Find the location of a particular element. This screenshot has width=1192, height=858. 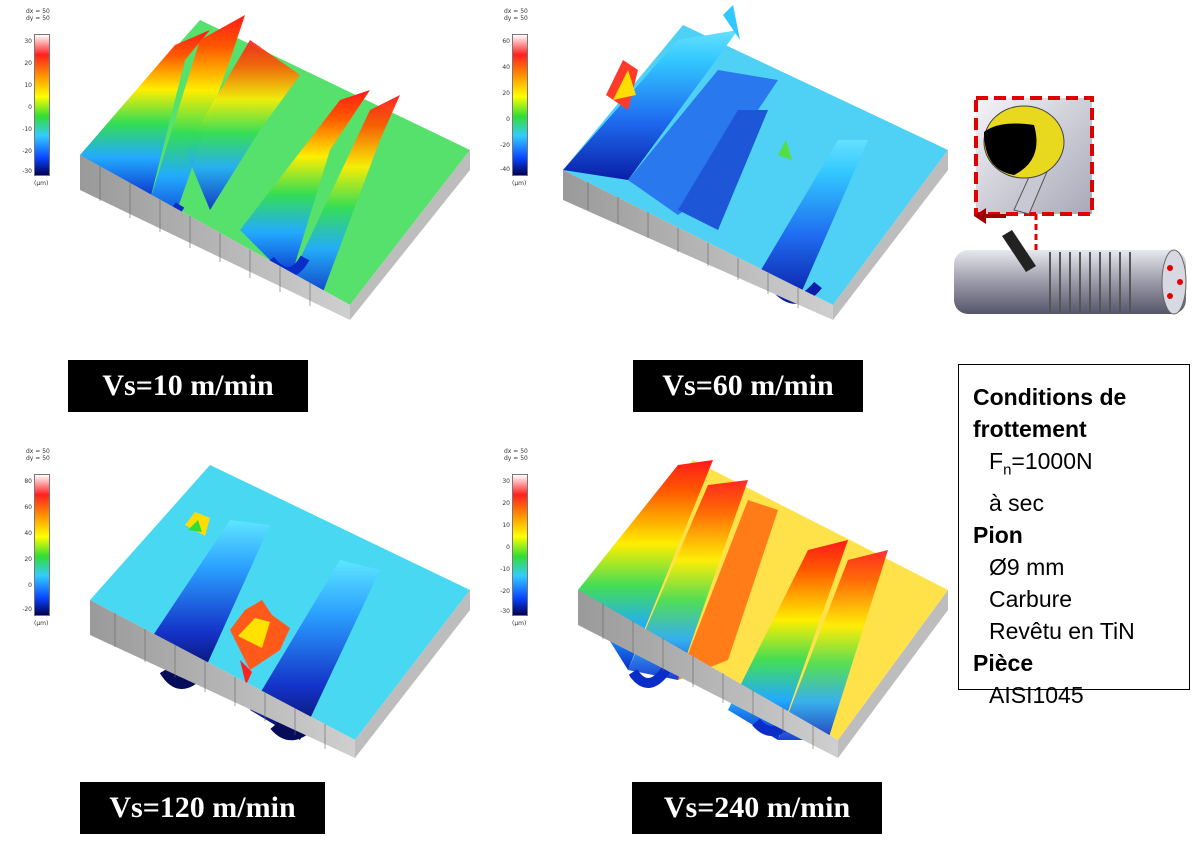

part-material: AISI1045 is located at coordinates (1036, 694).